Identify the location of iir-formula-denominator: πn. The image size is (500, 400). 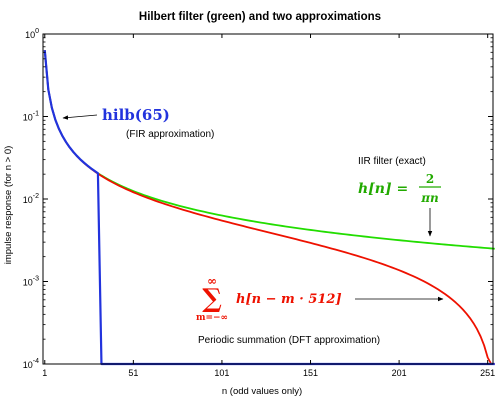
(429, 198).